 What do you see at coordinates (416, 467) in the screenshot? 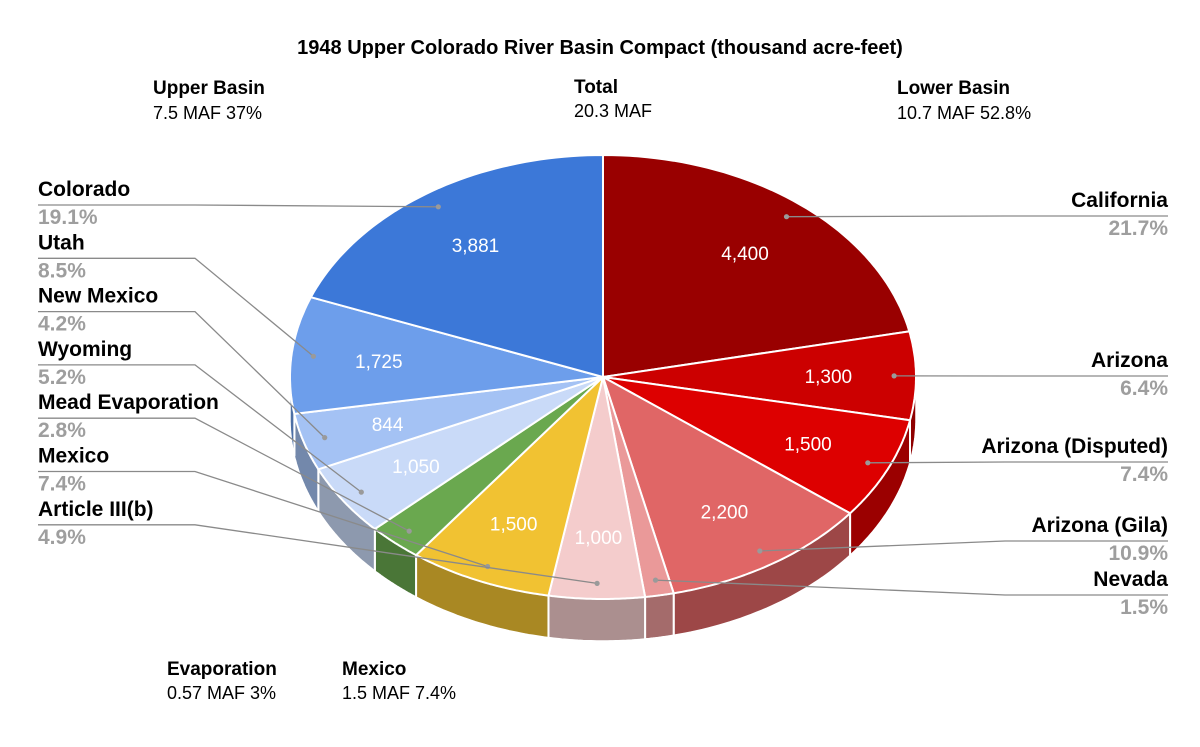
I see `value-label-wyoming: 1,050` at bounding box center [416, 467].